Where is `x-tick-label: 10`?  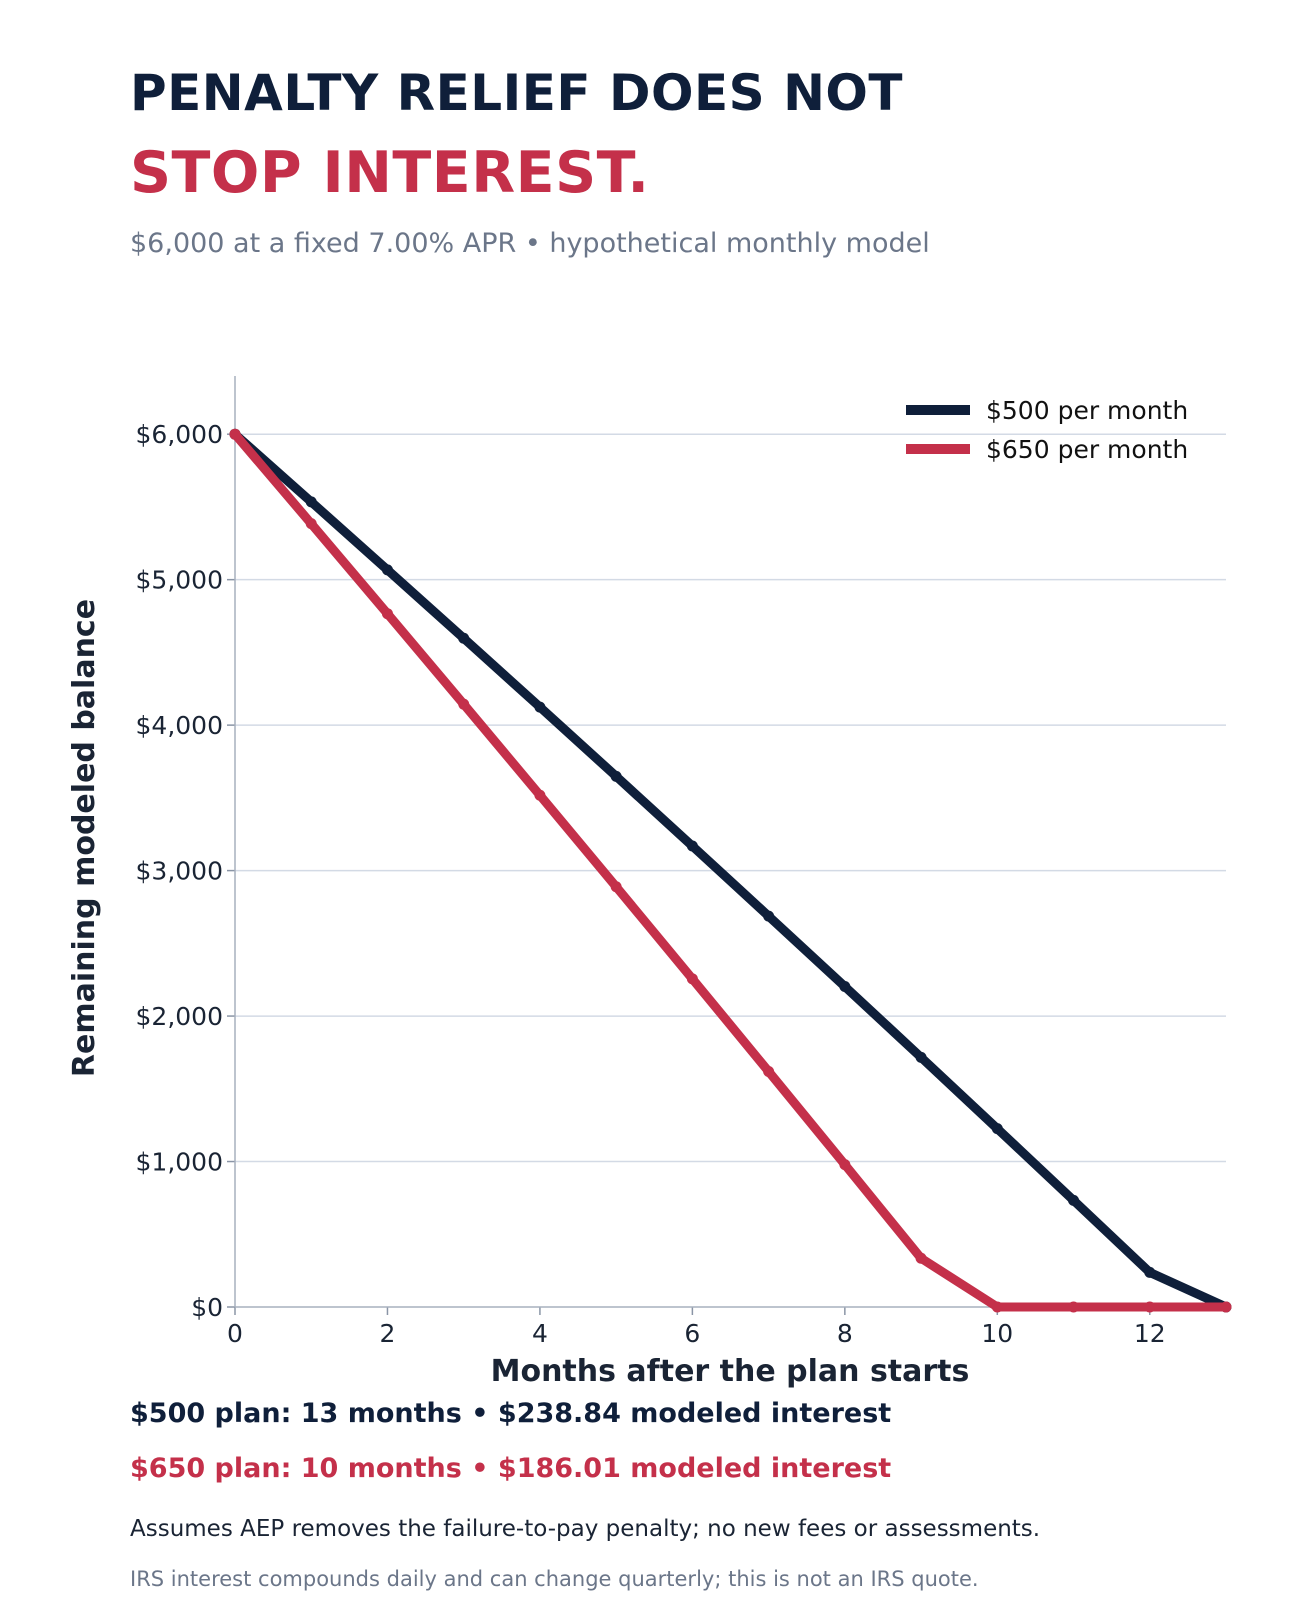
x-tick-label: 10 is located at coordinates (997, 1333).